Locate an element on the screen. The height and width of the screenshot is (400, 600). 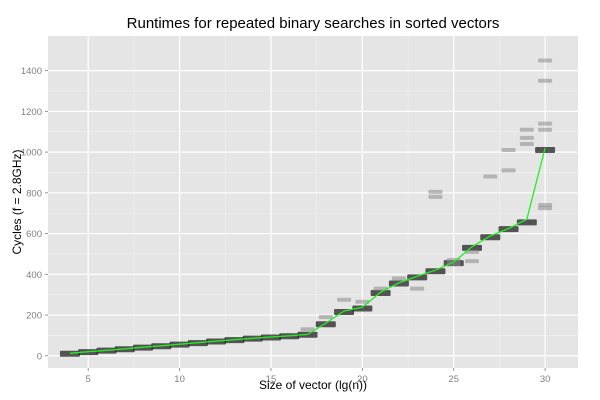
x-axis-ticks: 5 10 15 20 25 30 is located at coordinates (318, 376).